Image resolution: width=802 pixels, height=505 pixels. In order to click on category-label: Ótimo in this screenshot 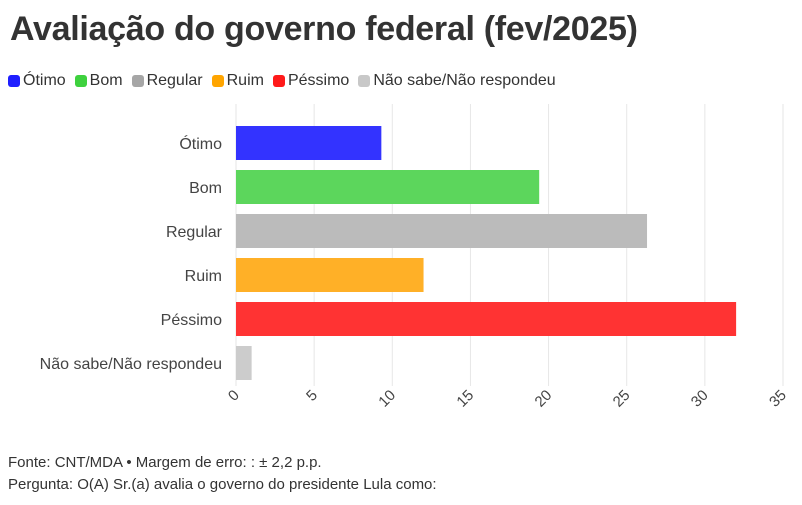, I will do `click(200, 143)`.